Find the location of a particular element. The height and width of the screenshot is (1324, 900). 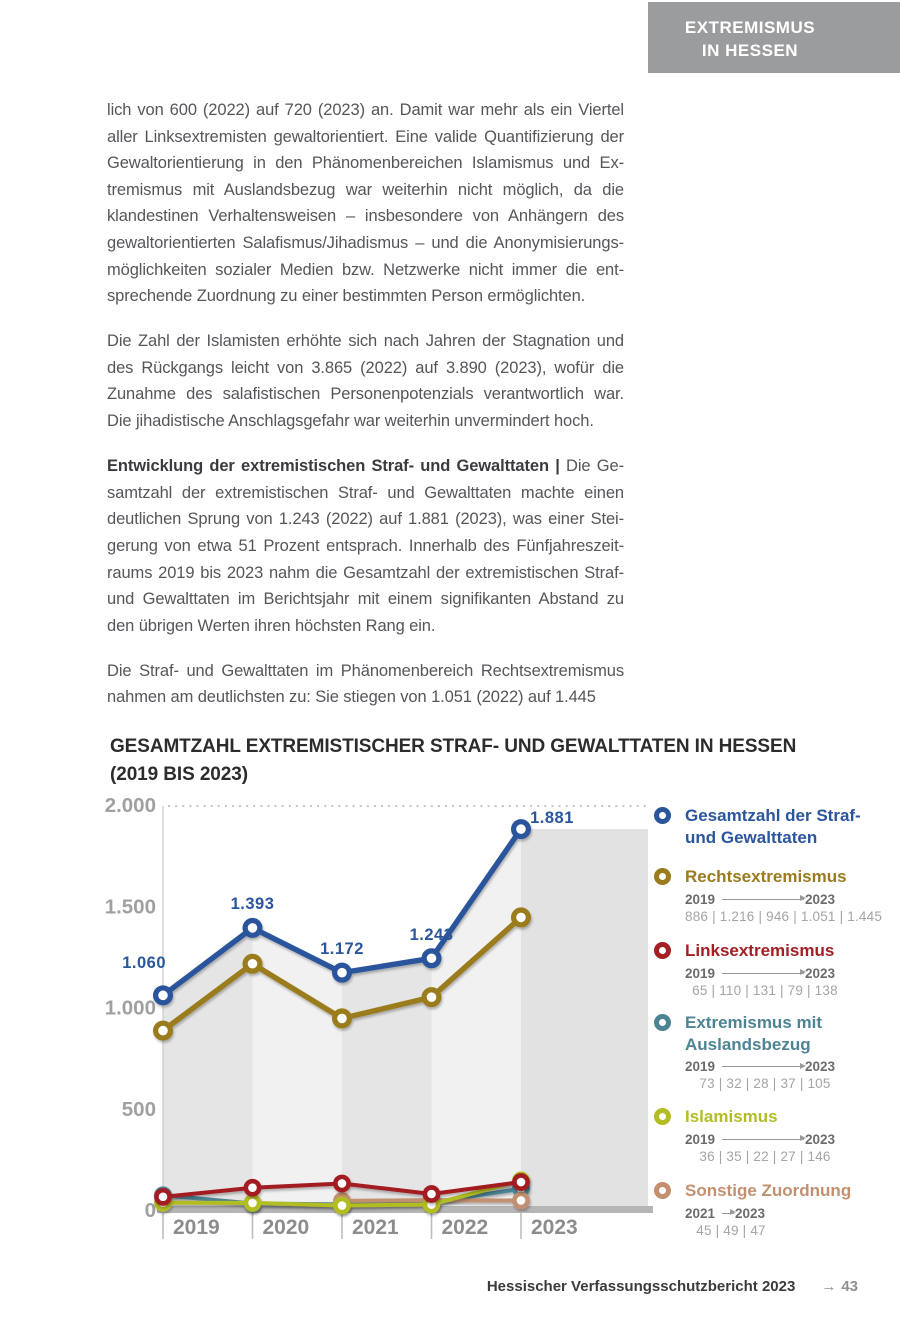

x-tick-label: 2023 is located at coordinates (554, 1227).